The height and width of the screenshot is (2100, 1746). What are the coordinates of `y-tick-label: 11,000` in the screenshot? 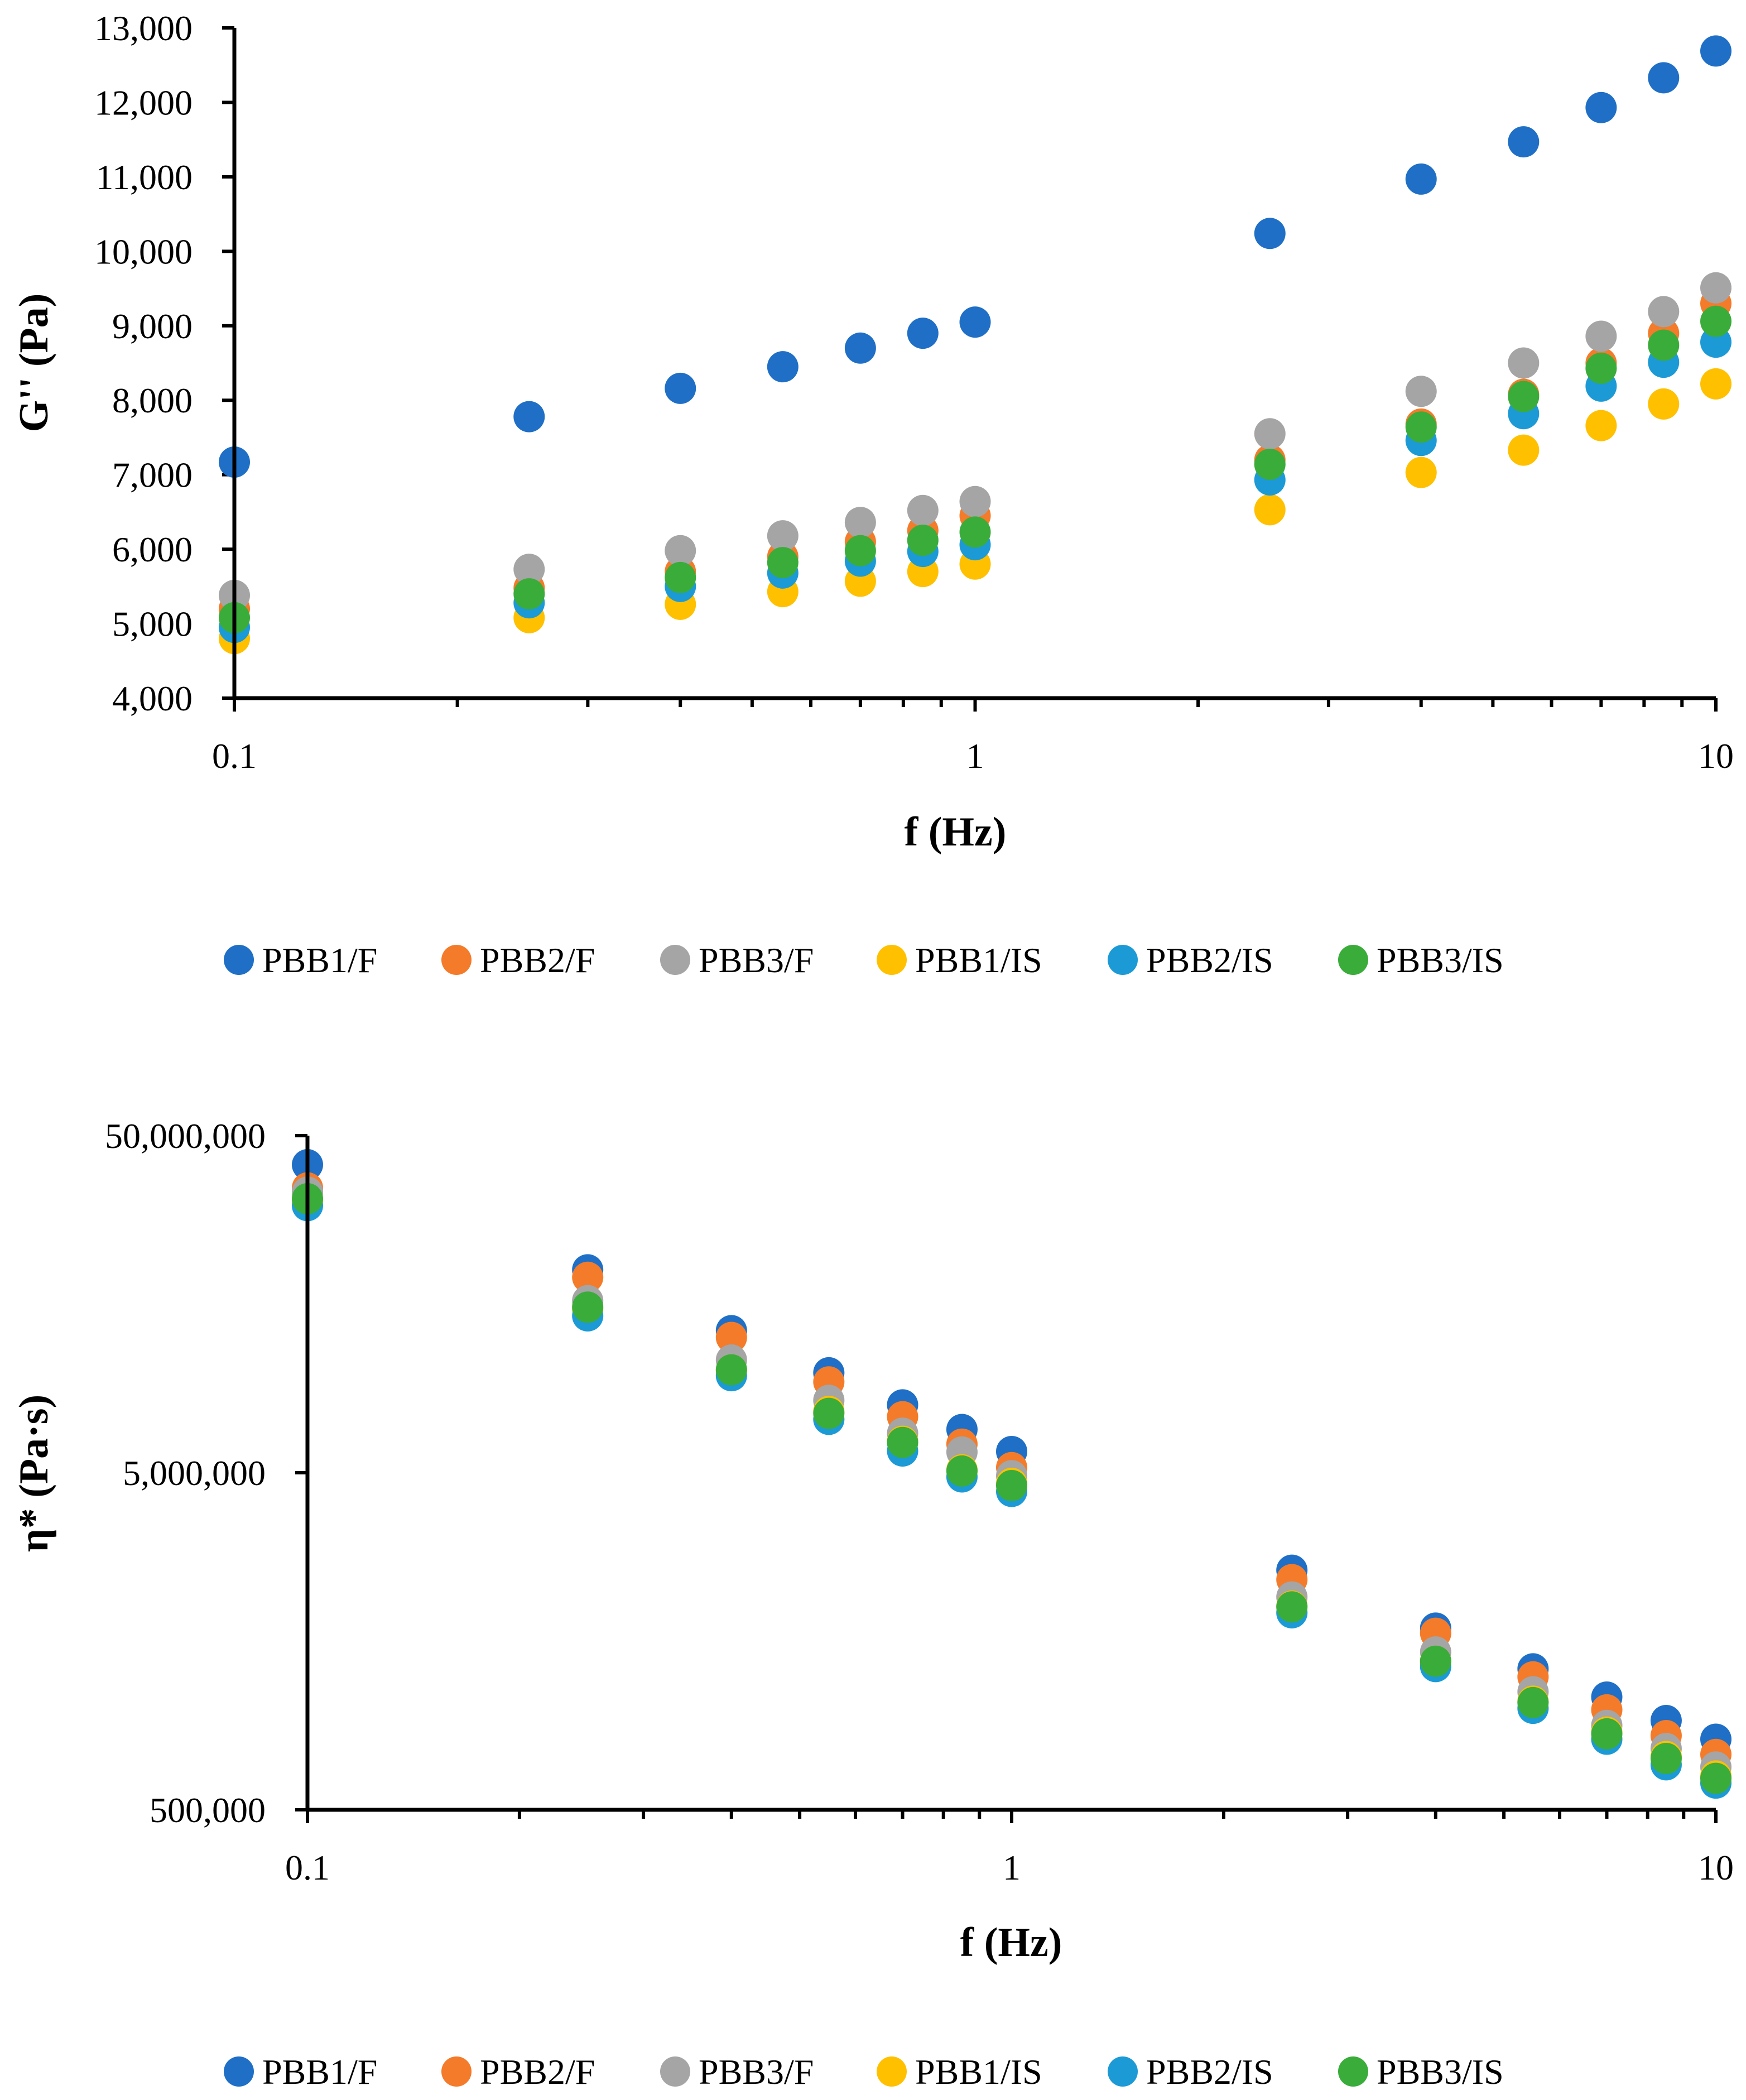 It's located at (144, 177).